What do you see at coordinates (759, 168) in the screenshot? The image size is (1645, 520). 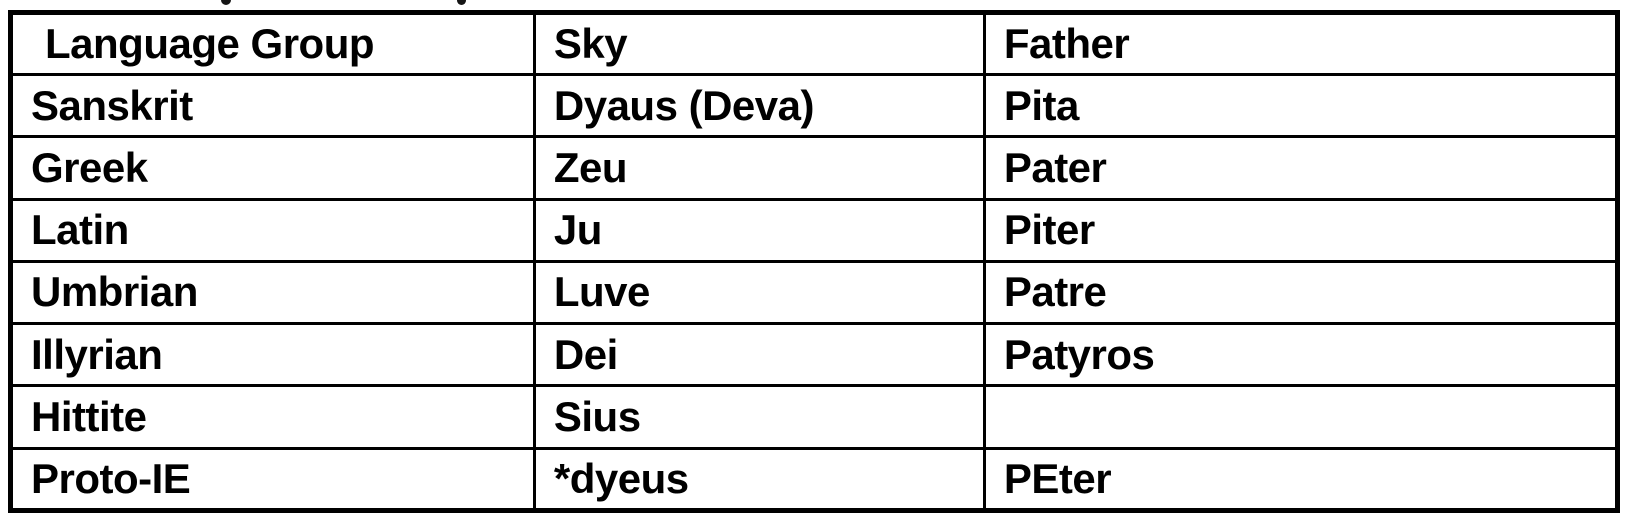 I see `cell-sky: Zeu` at bounding box center [759, 168].